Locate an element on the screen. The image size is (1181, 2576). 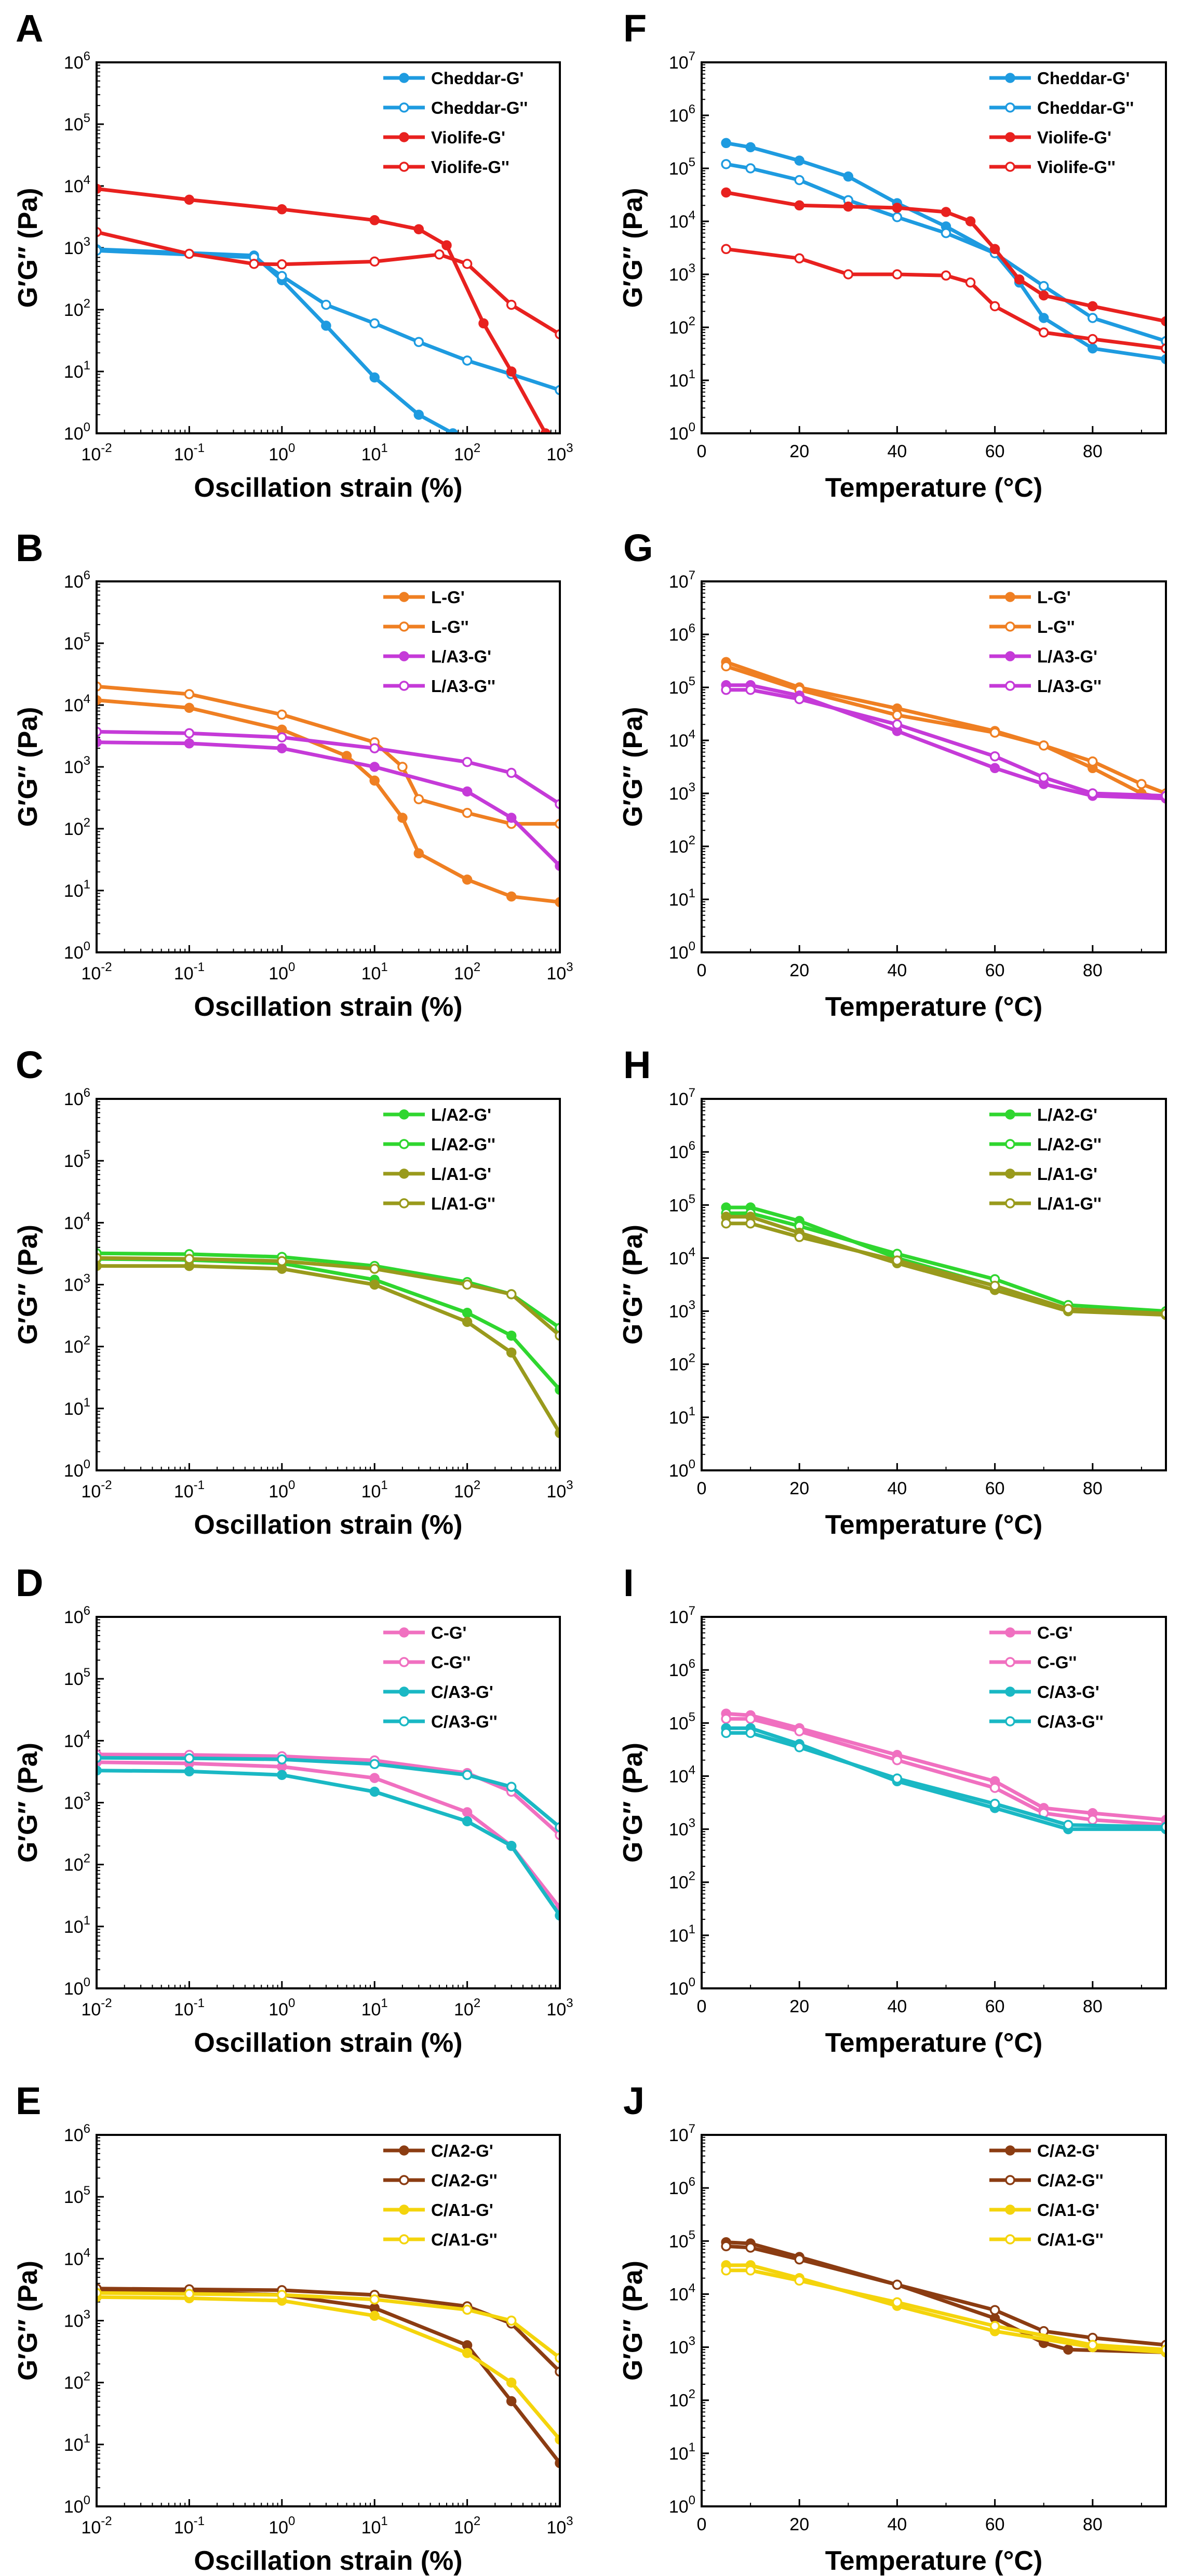
legend-label: C-G' is located at coordinates (449, 1633).